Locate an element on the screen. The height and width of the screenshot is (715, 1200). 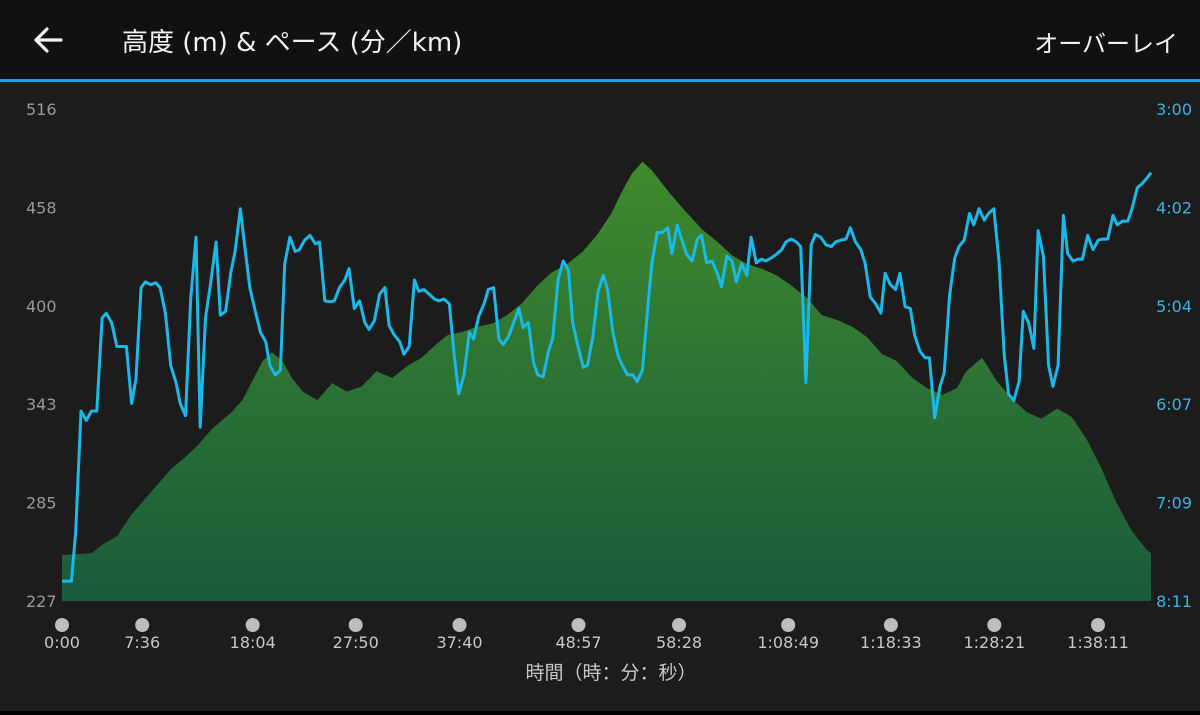
page-title: 高度 (m) & ペース (分／km) is located at coordinates (292, 43).